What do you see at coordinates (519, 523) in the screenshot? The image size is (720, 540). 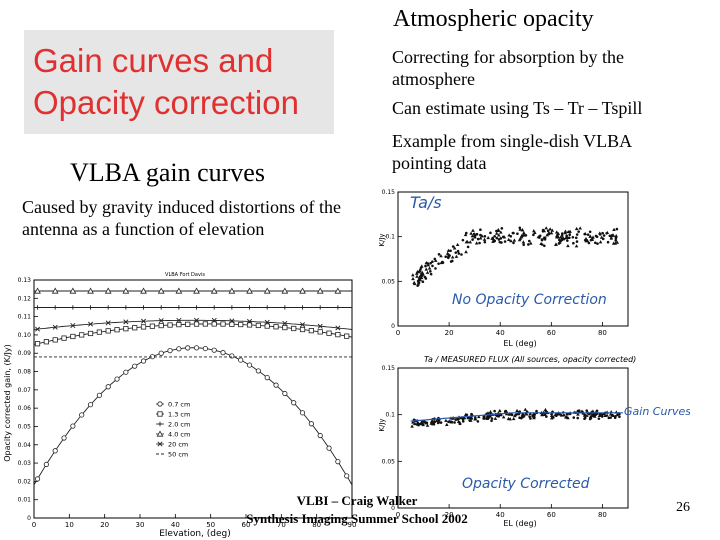 I see `bottom-x-axis-label: EL (deg)` at bounding box center [519, 523].